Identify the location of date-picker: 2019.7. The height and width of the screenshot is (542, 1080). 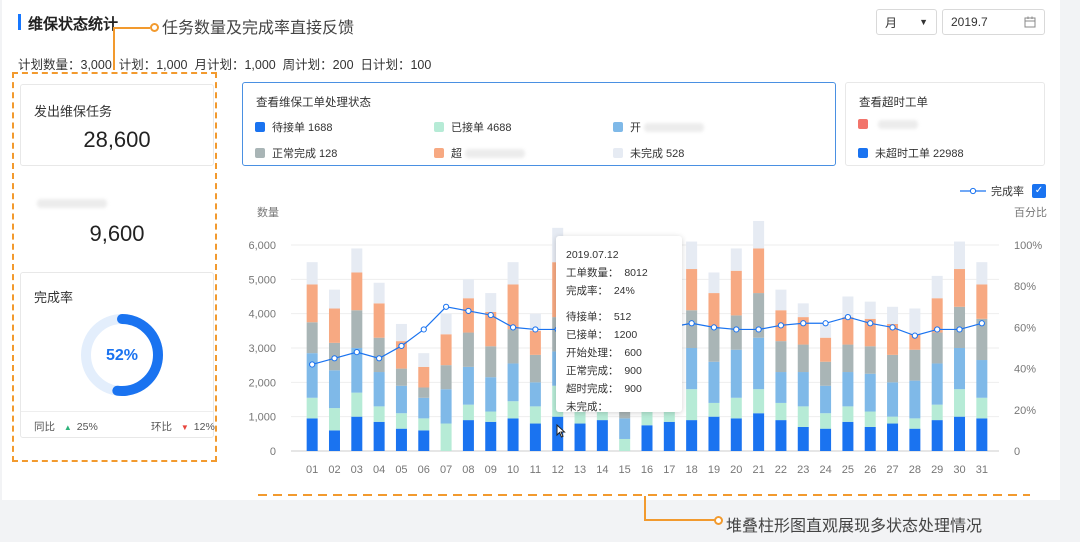
(993, 22).